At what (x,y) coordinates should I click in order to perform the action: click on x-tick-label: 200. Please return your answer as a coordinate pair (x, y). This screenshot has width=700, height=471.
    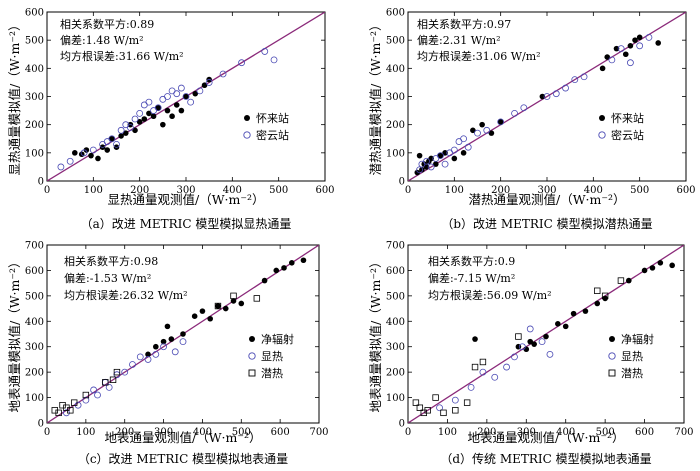
    Looking at the image, I should click on (139, 190).